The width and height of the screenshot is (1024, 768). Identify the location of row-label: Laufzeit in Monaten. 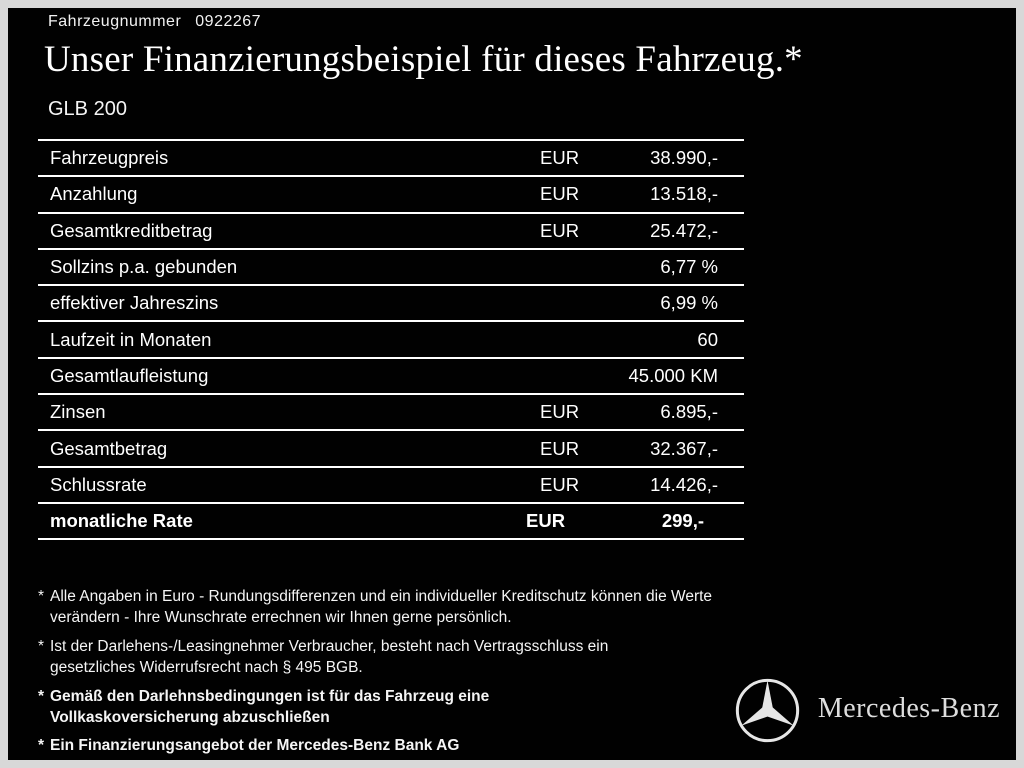
(131, 339).